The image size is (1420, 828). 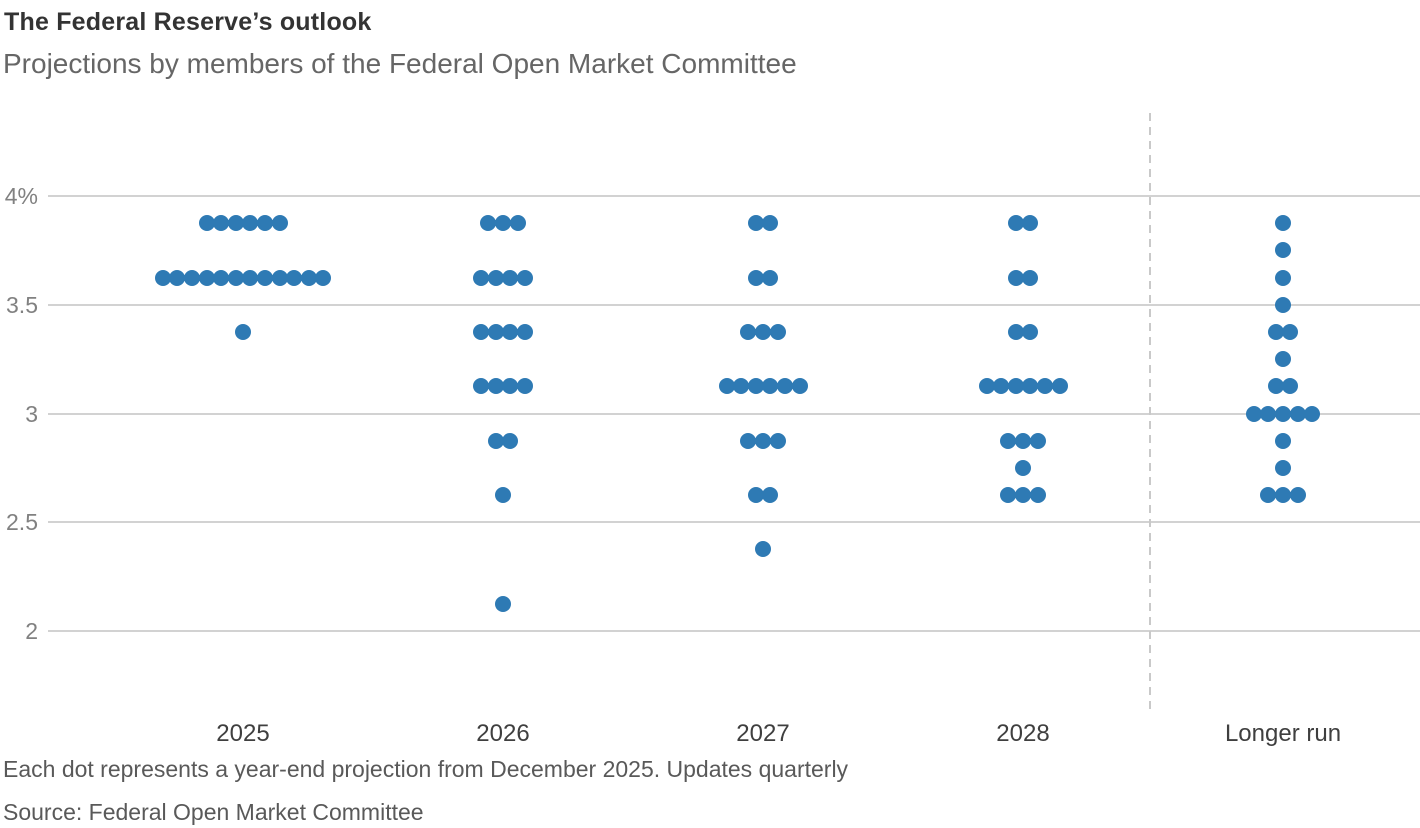 I want to click on y-axis-tick-label: 3, so click(x=31, y=413).